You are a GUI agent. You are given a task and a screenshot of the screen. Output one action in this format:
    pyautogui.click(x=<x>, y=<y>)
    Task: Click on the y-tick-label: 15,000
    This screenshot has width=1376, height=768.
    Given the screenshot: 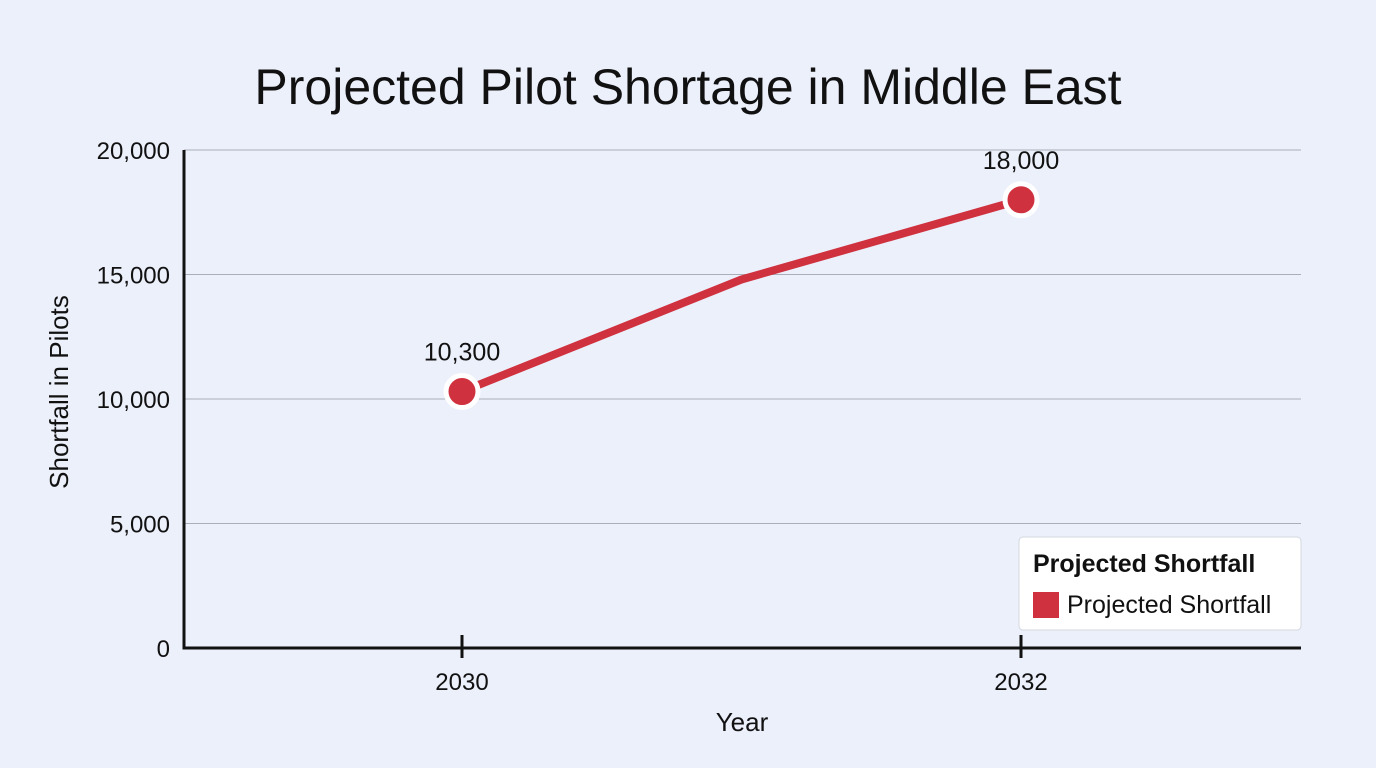 What is the action you would take?
    pyautogui.click(x=133, y=276)
    